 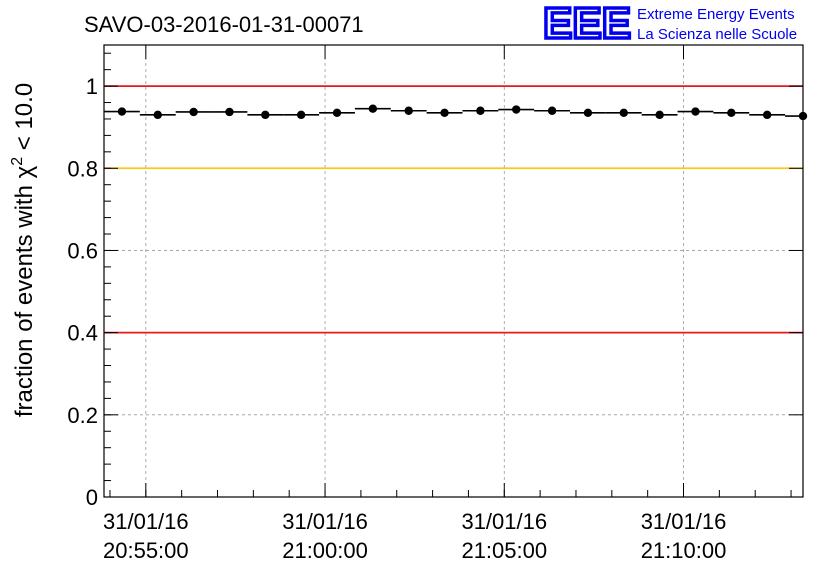 I want to click on y-axis-label-before: fraction of events with, so click(x=24, y=297).